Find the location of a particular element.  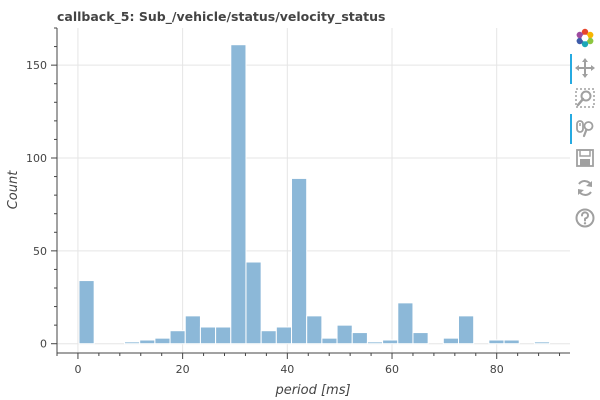

help-tool-button is located at coordinates (585, 219).